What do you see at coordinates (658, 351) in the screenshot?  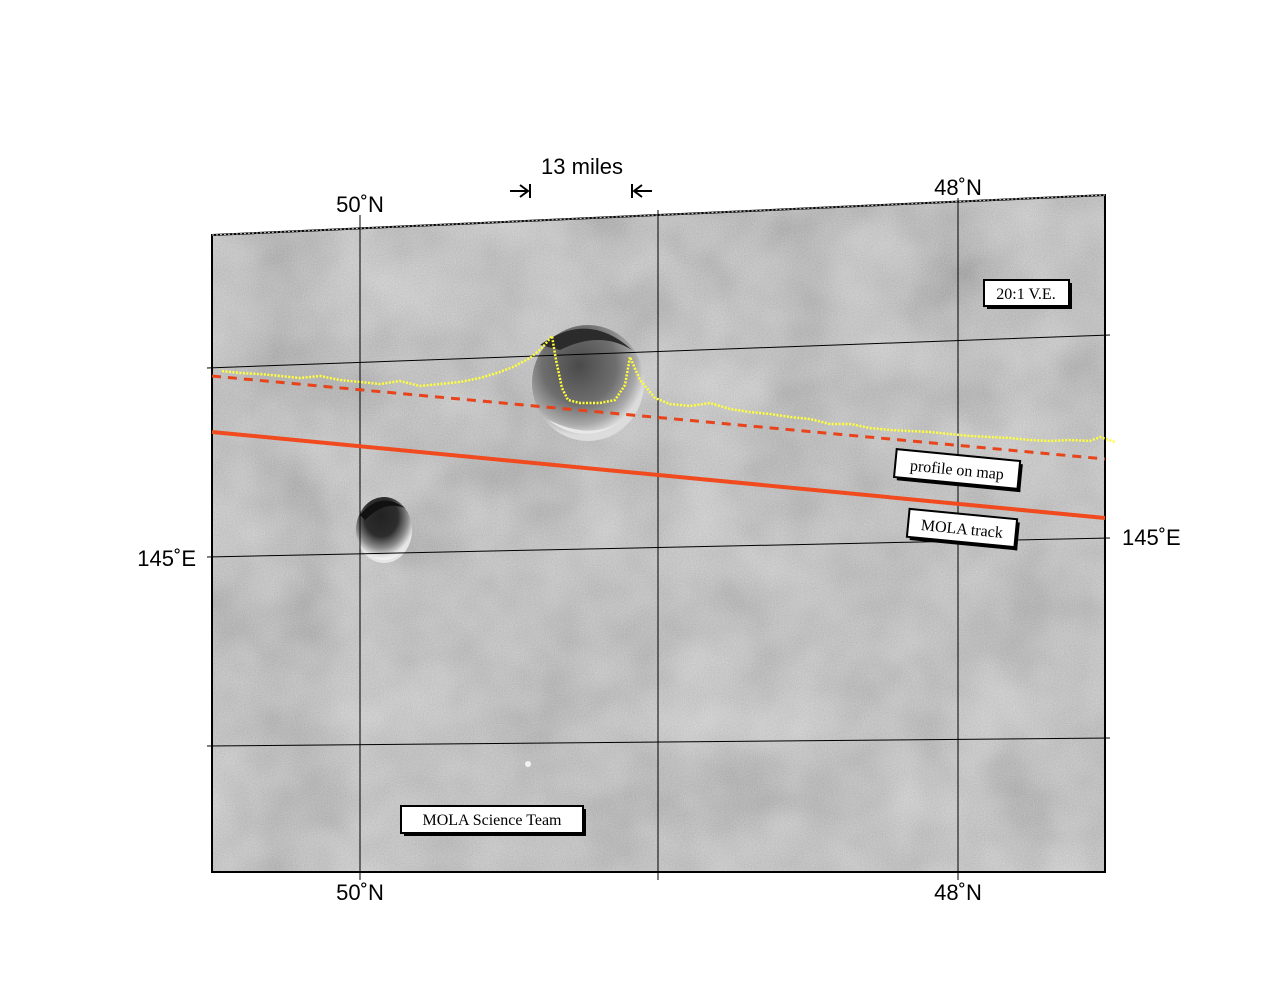 I see `parallel-upper` at bounding box center [658, 351].